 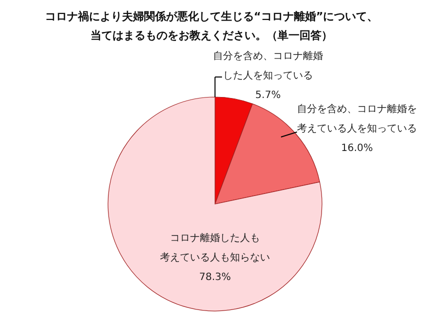 What do you see at coordinates (357, 148) in the screenshot?
I see `data-label: 16.0%` at bounding box center [357, 148].